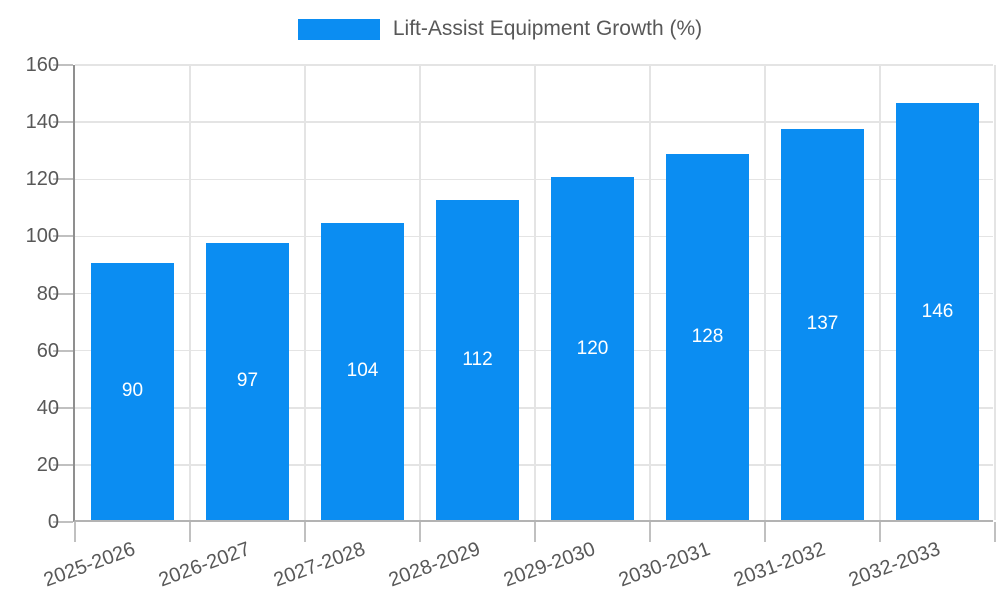 This screenshot has height=600, width=1000. Describe the element at coordinates (549, 565) in the screenshot. I see `x-axis-category-label: 2029-2030` at that location.